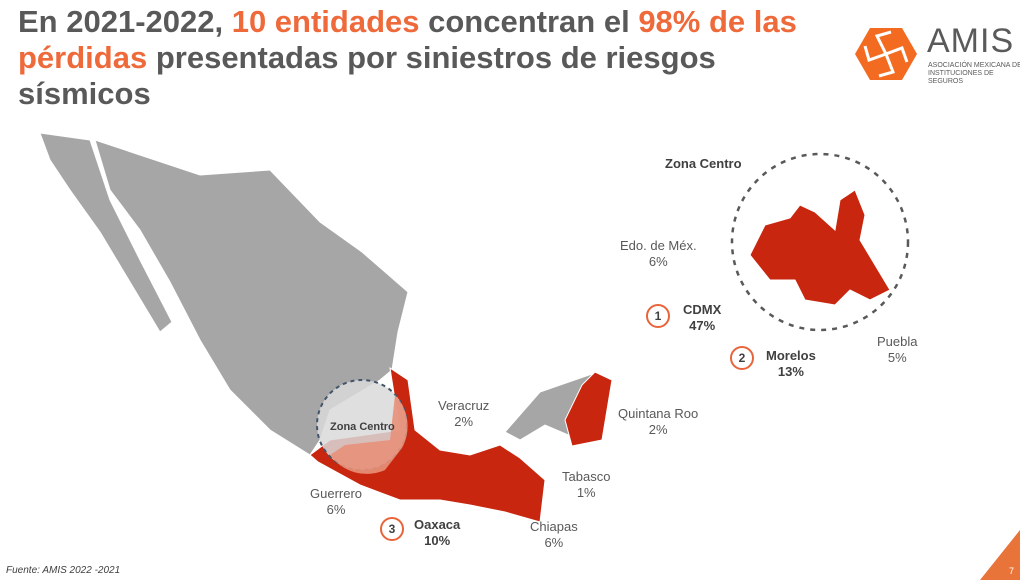 Image resolution: width=1020 pixels, height=580 pixels. What do you see at coordinates (63, 570) in the screenshot?
I see `source-note: Fuente: AMIS 2022 -2021` at bounding box center [63, 570].